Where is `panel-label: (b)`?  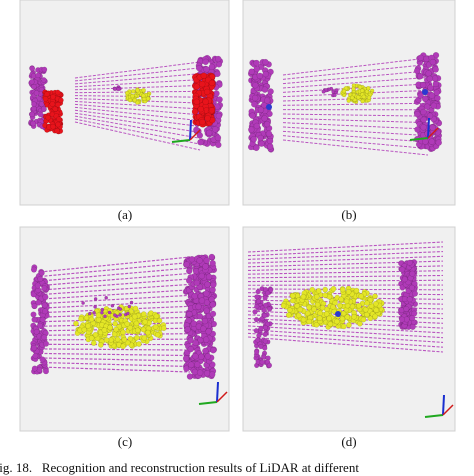
panel-label: (b) is located at coordinates (348, 214).